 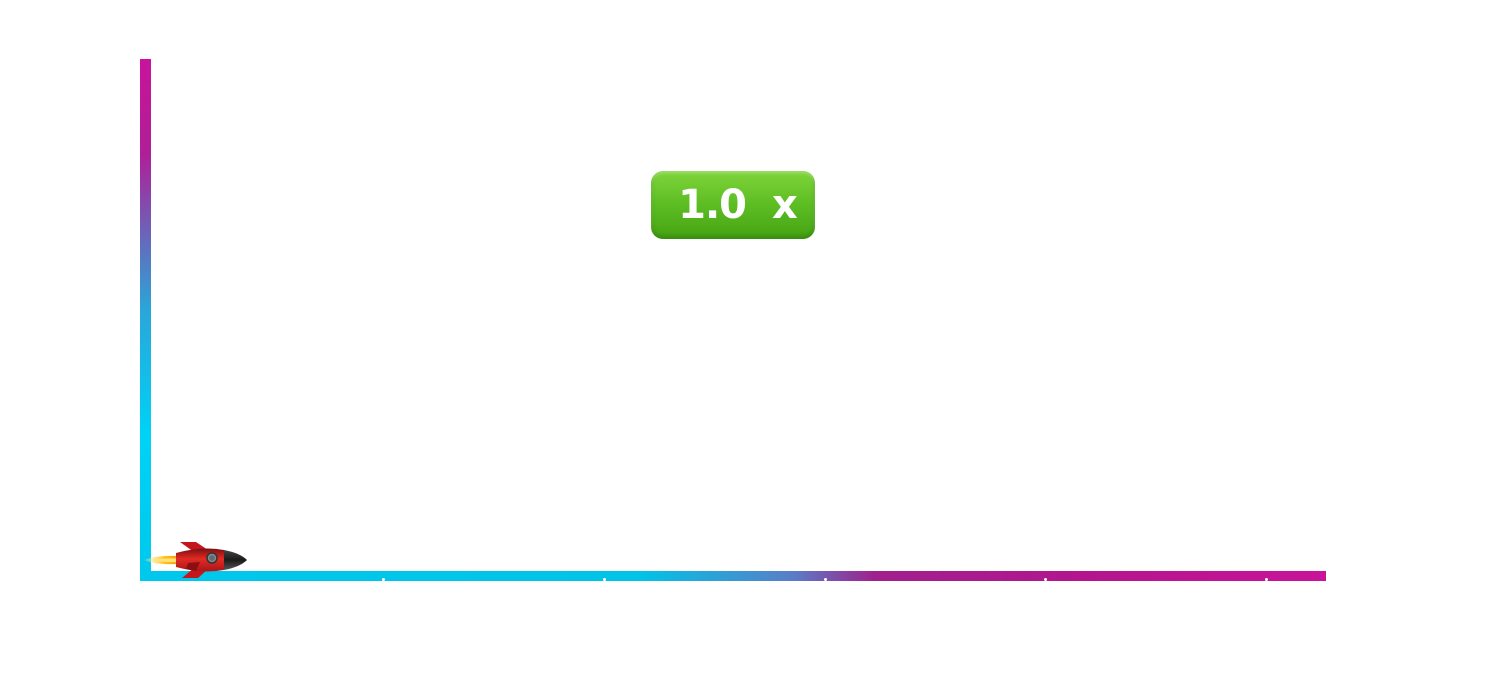 I want to click on multiplier-suffix: x, so click(x=785, y=205).